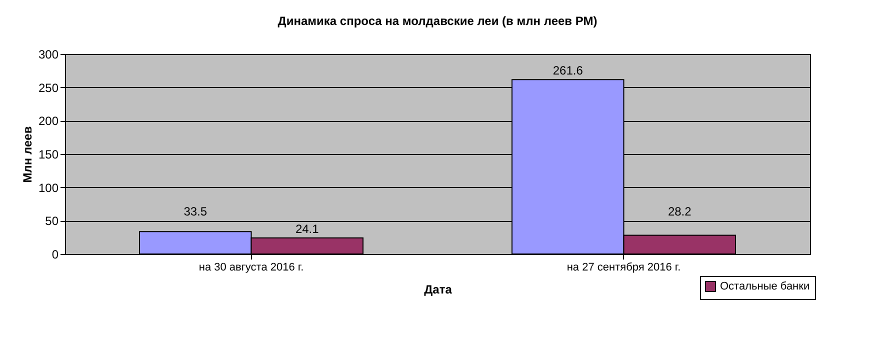  I want to click on legend-label: Остальные банки, so click(765, 286).